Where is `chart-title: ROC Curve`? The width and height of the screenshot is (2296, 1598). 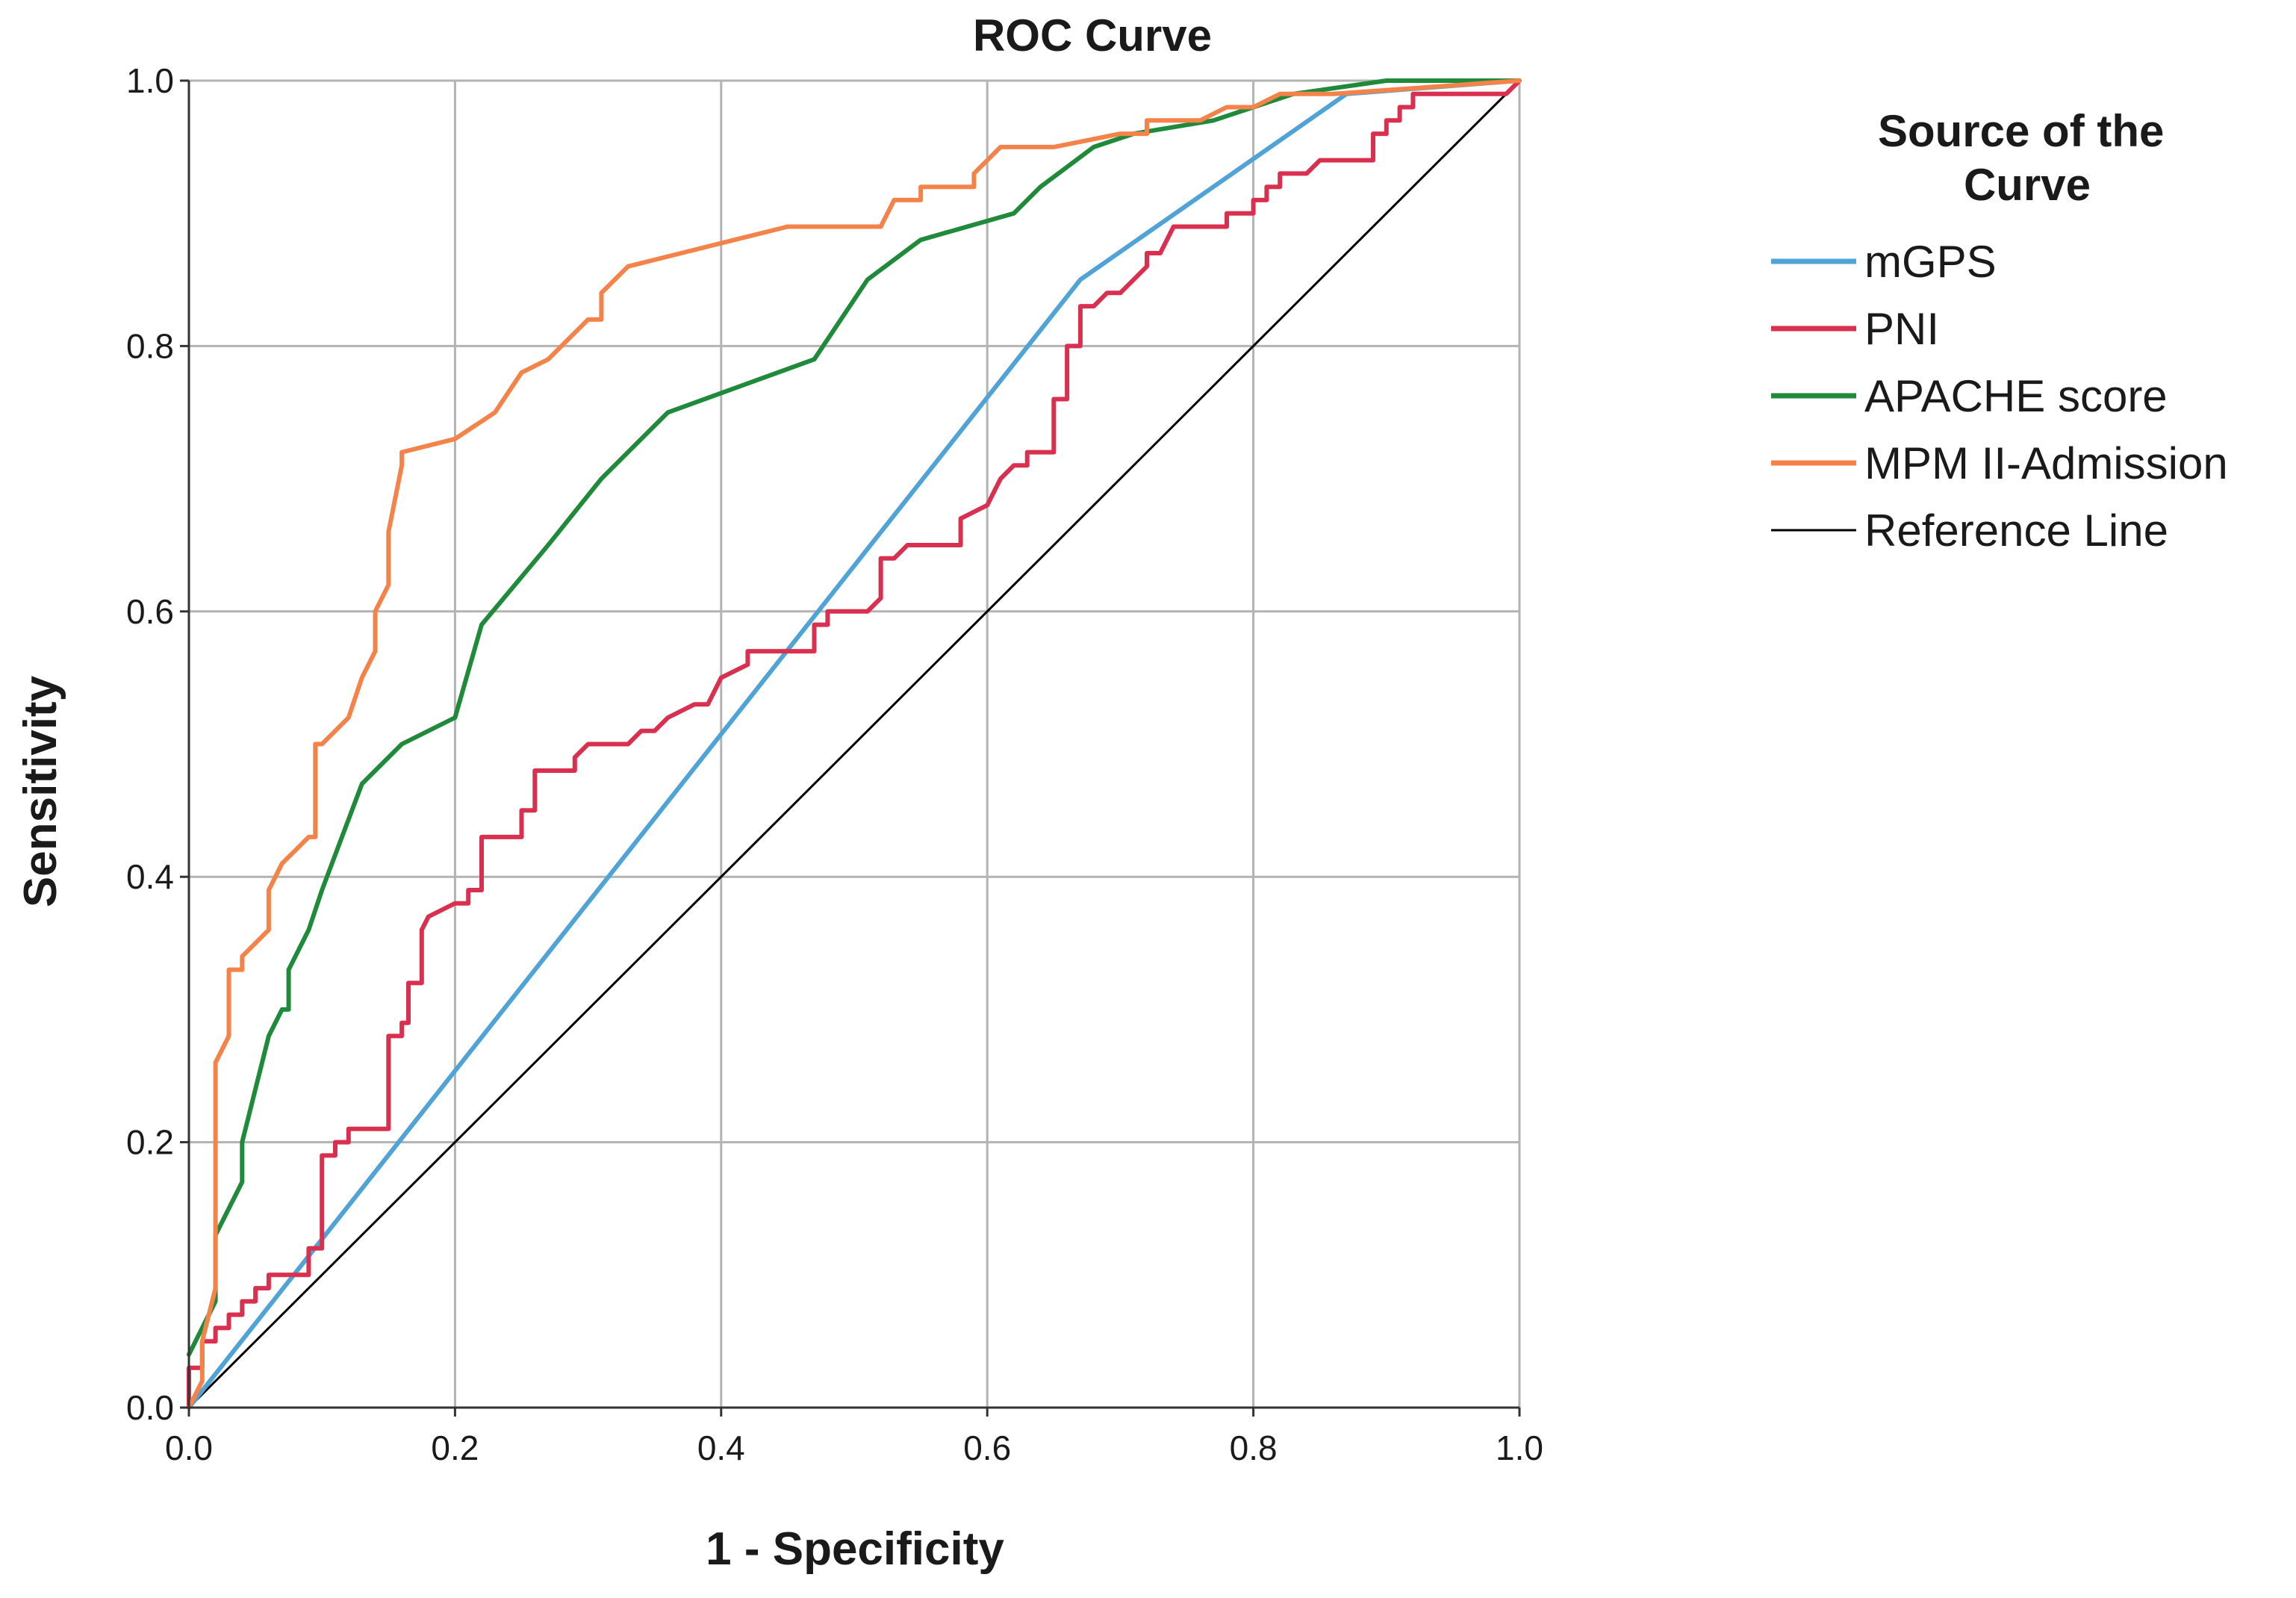
chart-title: ROC Curve is located at coordinates (1092, 35).